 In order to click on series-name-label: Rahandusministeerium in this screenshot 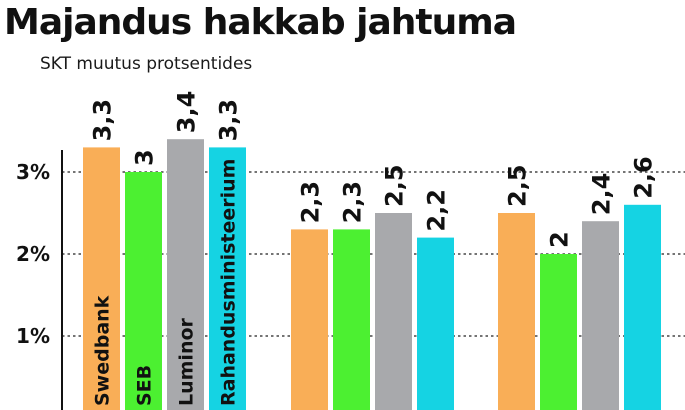, I will do `click(229, 282)`.